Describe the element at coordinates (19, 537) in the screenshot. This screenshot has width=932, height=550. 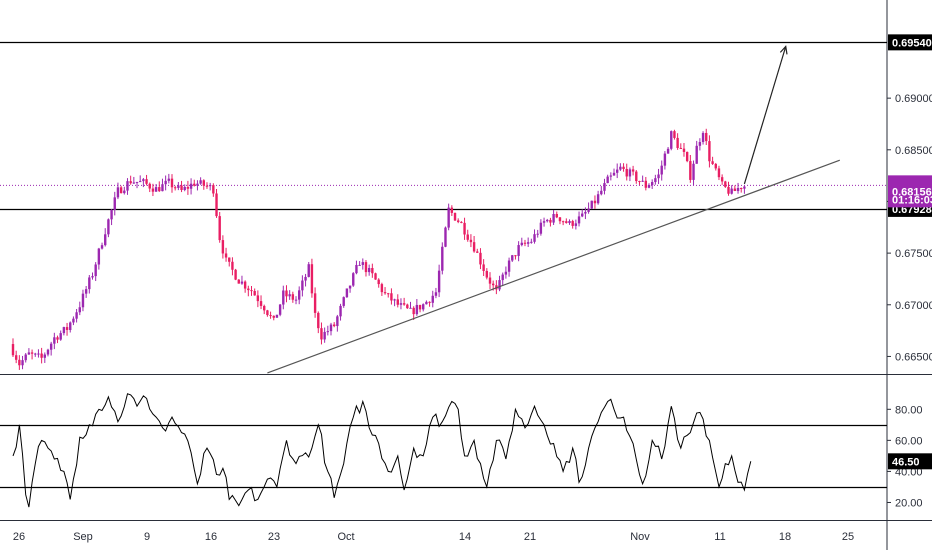
I see `time-tick-label: 26` at that location.